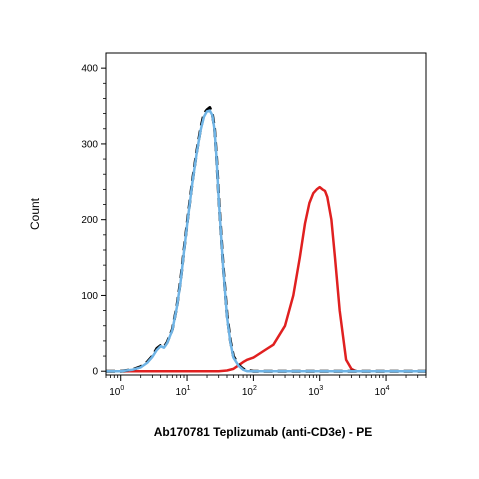  I want to click on y-tick-label: 200, so click(89, 220).